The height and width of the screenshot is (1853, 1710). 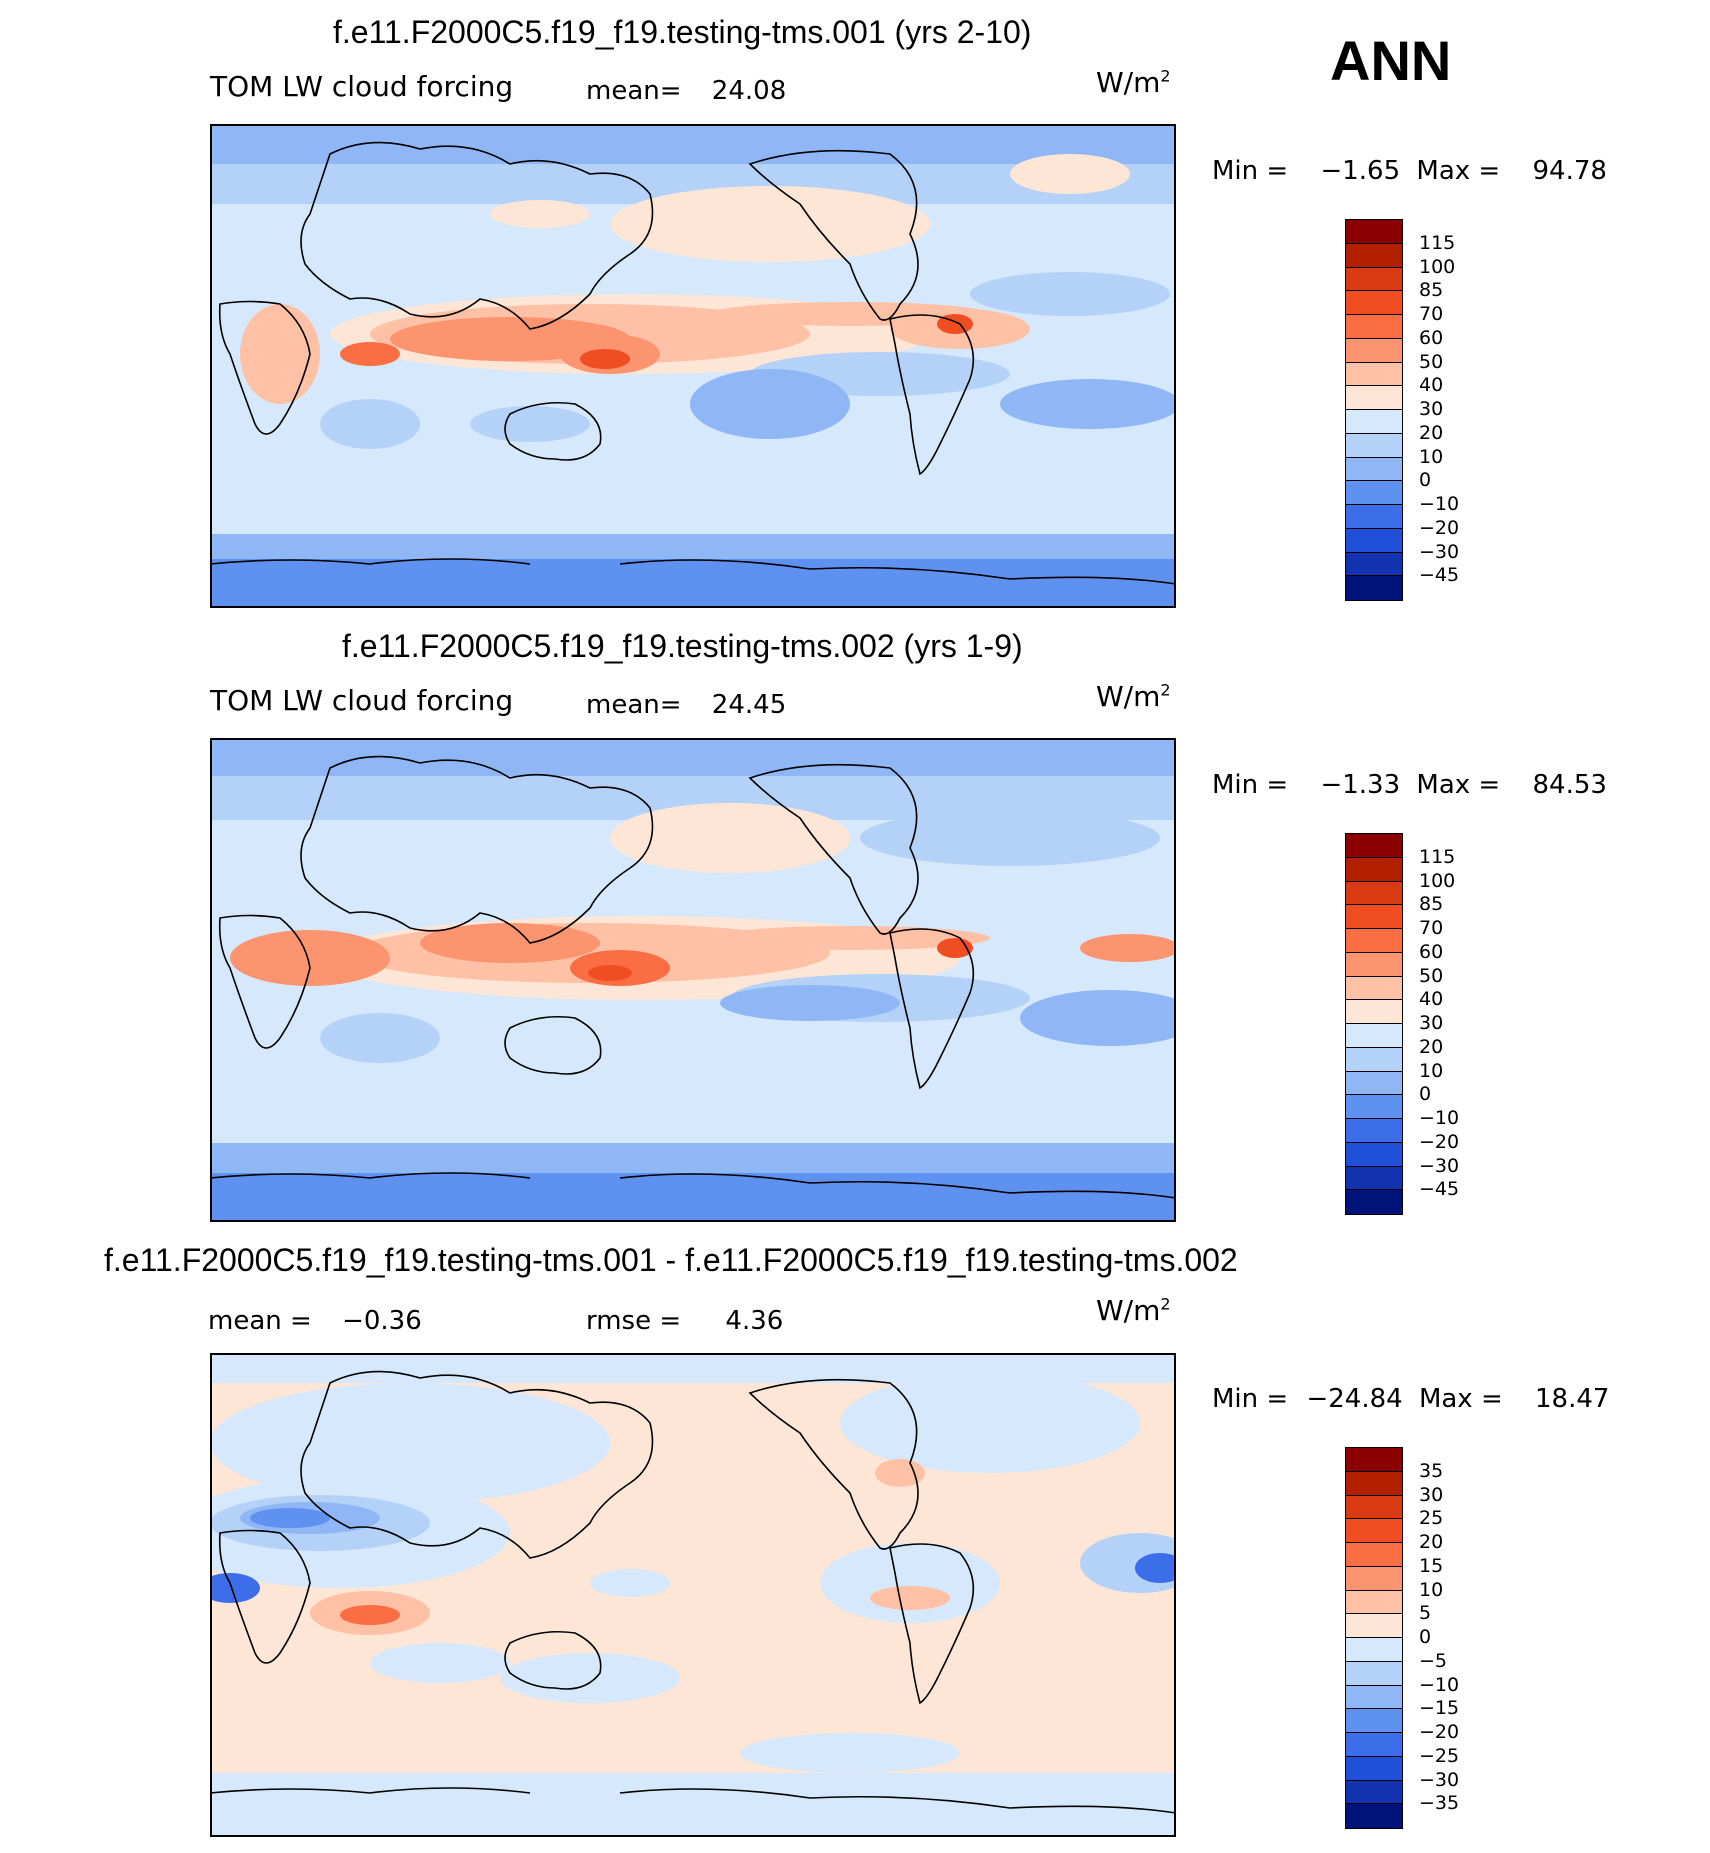 I want to click on panel-3-rmse-value: 4.36, so click(x=754, y=1321).